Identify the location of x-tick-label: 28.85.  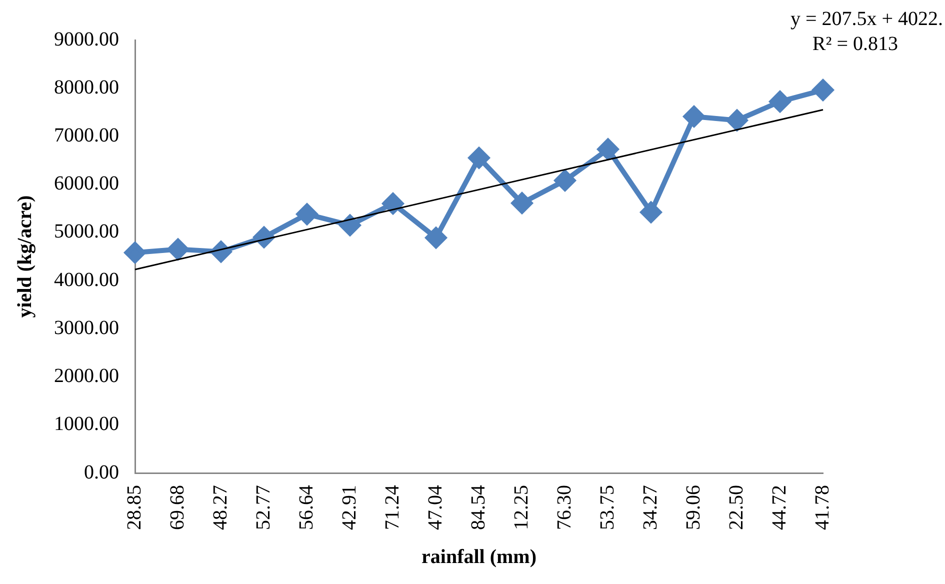
(134, 507).